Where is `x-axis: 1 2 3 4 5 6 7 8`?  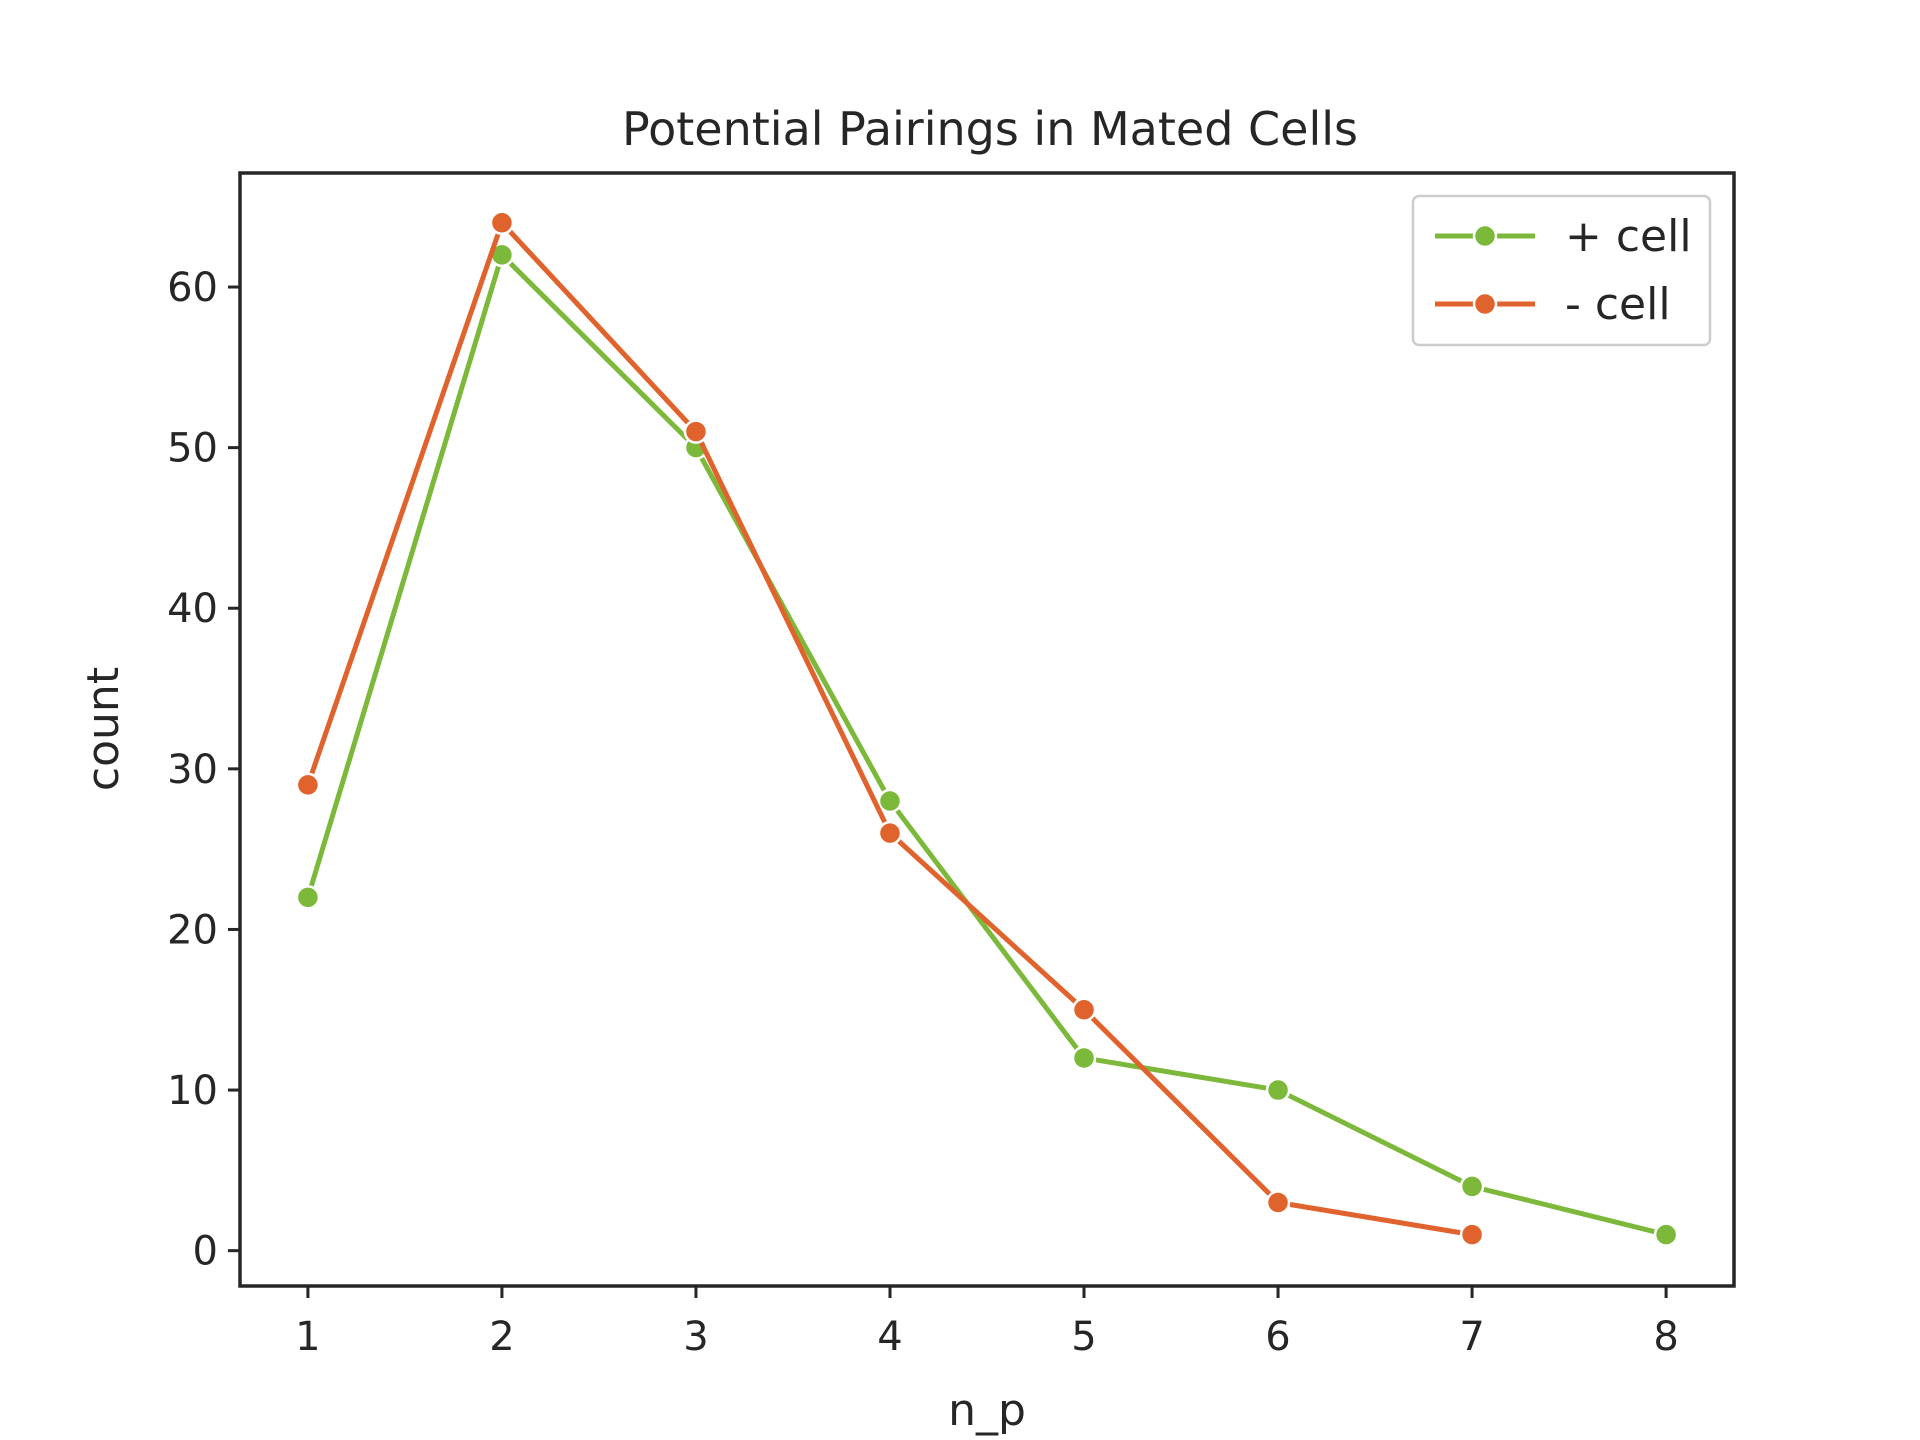 x-axis: 1 2 3 4 5 6 7 8 is located at coordinates (987, 1323).